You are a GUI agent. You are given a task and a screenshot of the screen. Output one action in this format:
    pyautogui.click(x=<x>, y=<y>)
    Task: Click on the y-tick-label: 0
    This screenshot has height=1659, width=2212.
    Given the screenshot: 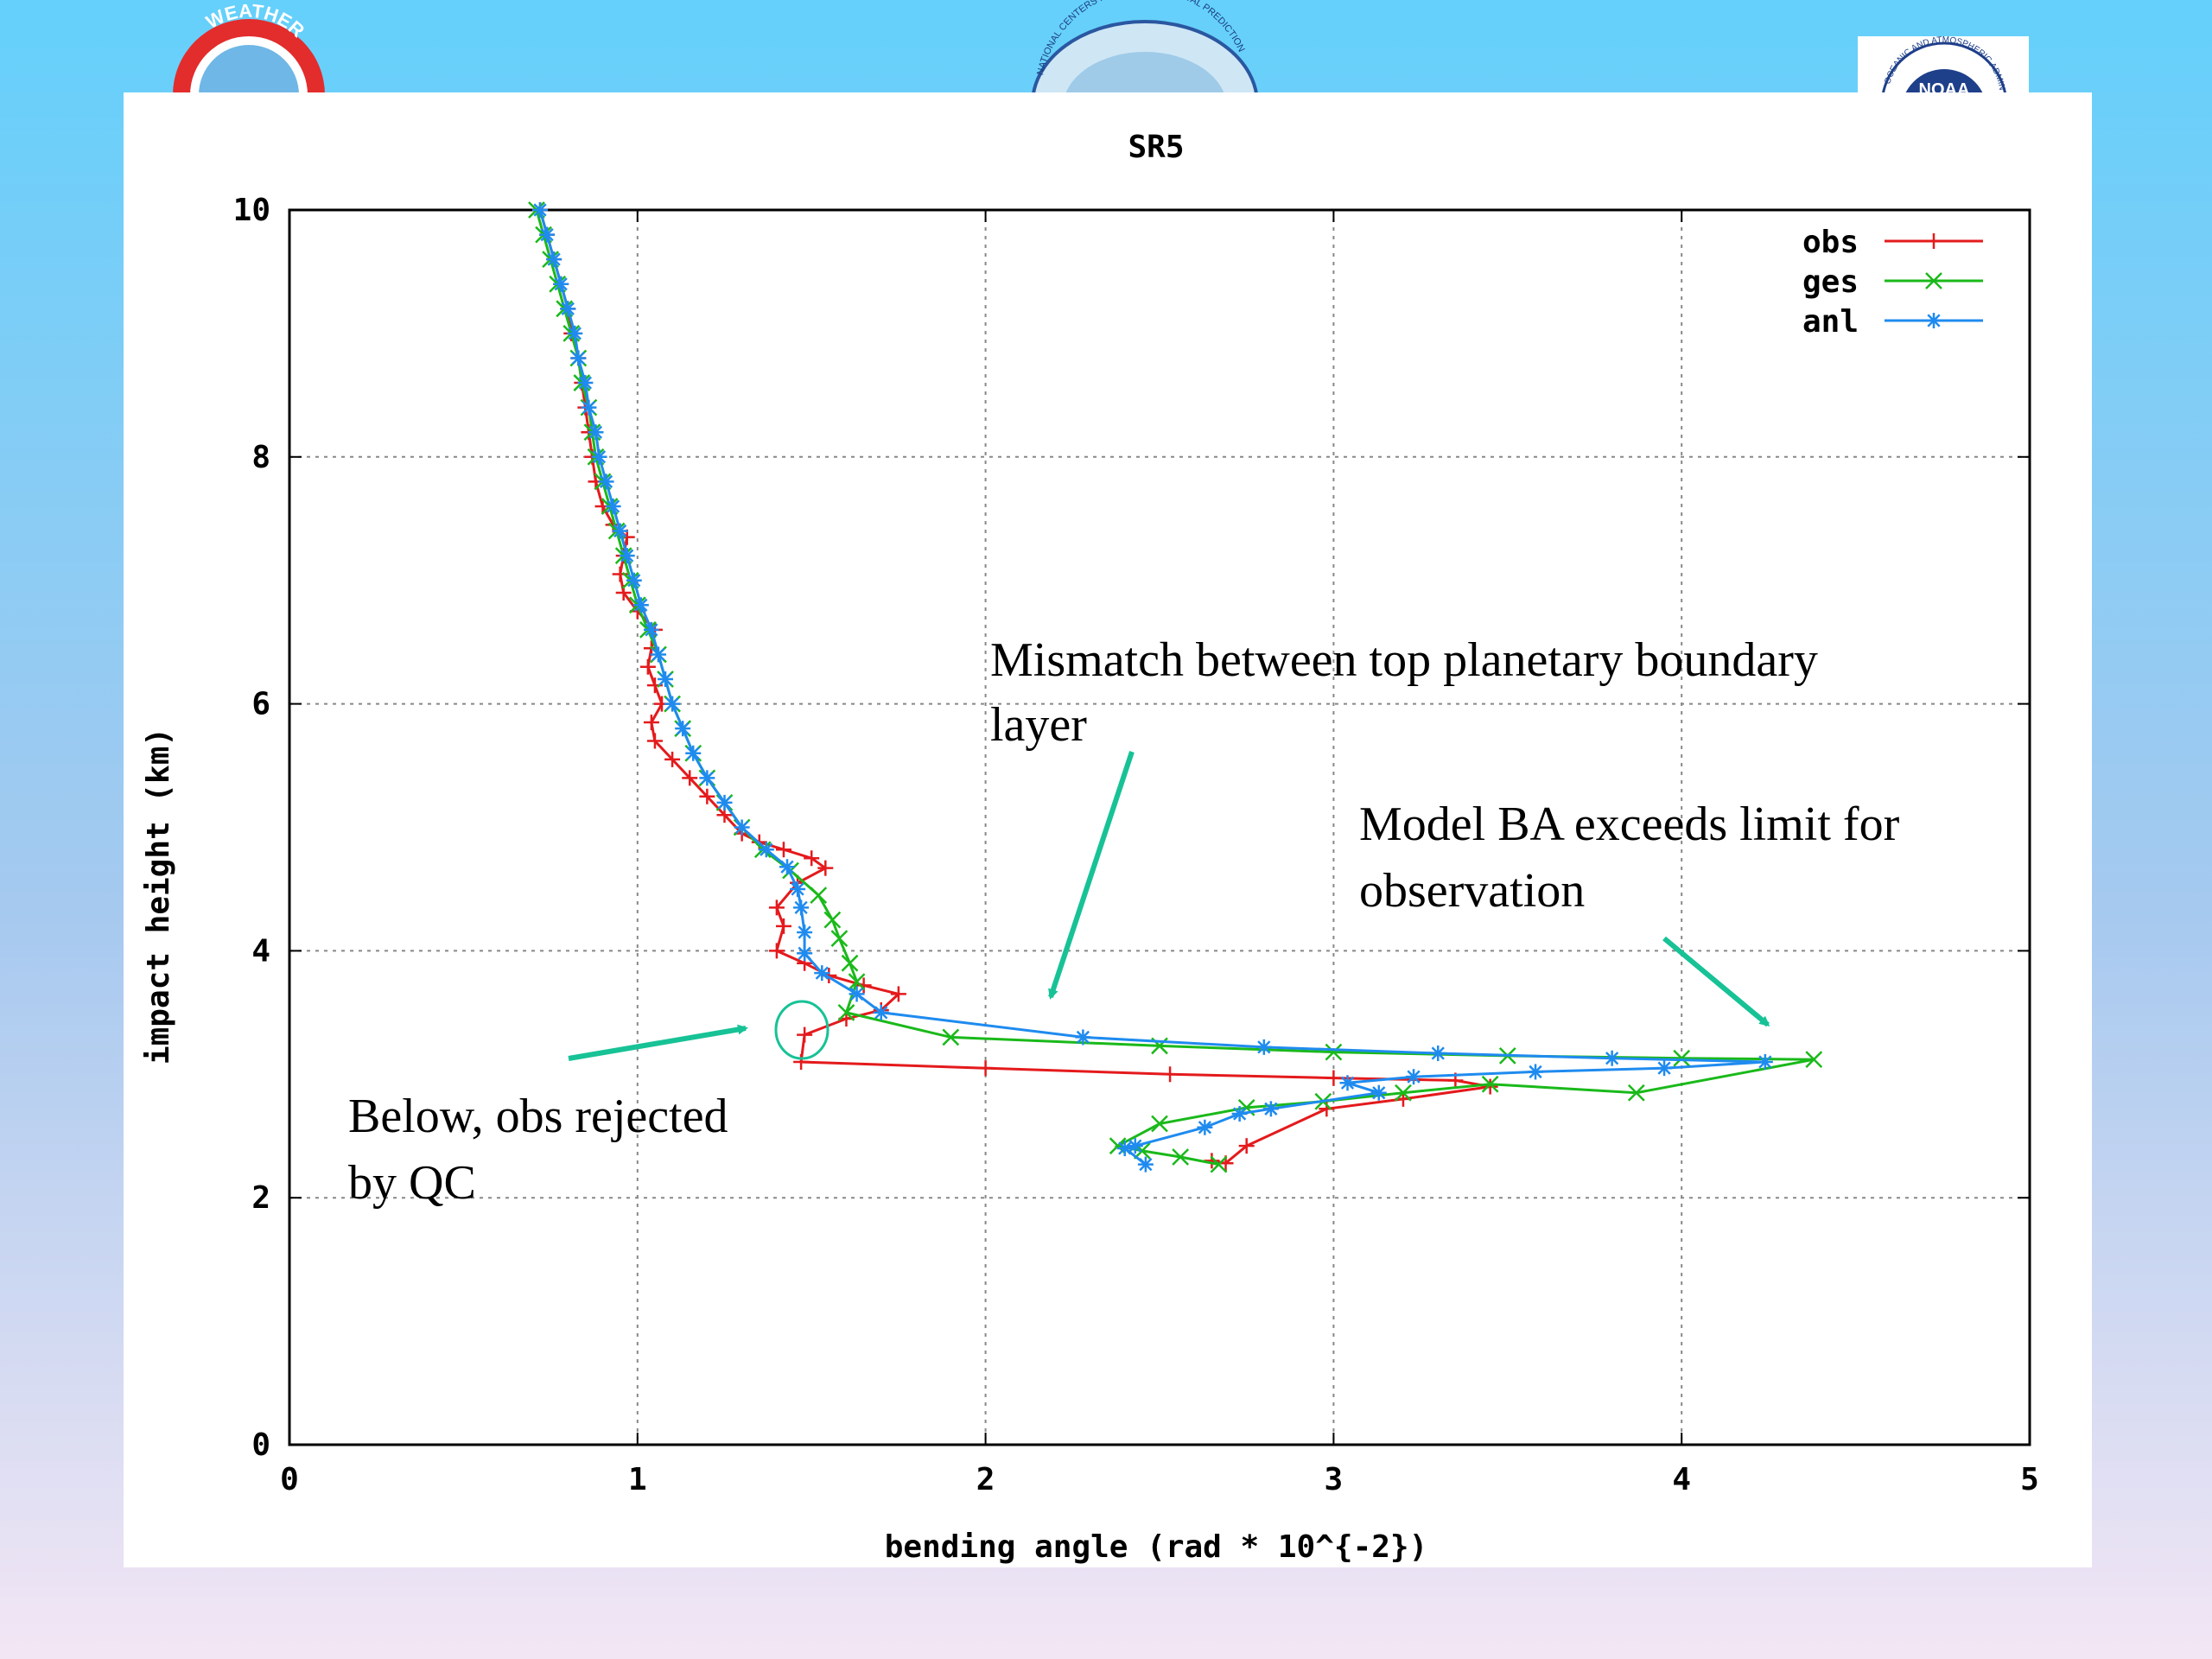 What is the action you would take?
    pyautogui.click(x=260, y=1445)
    